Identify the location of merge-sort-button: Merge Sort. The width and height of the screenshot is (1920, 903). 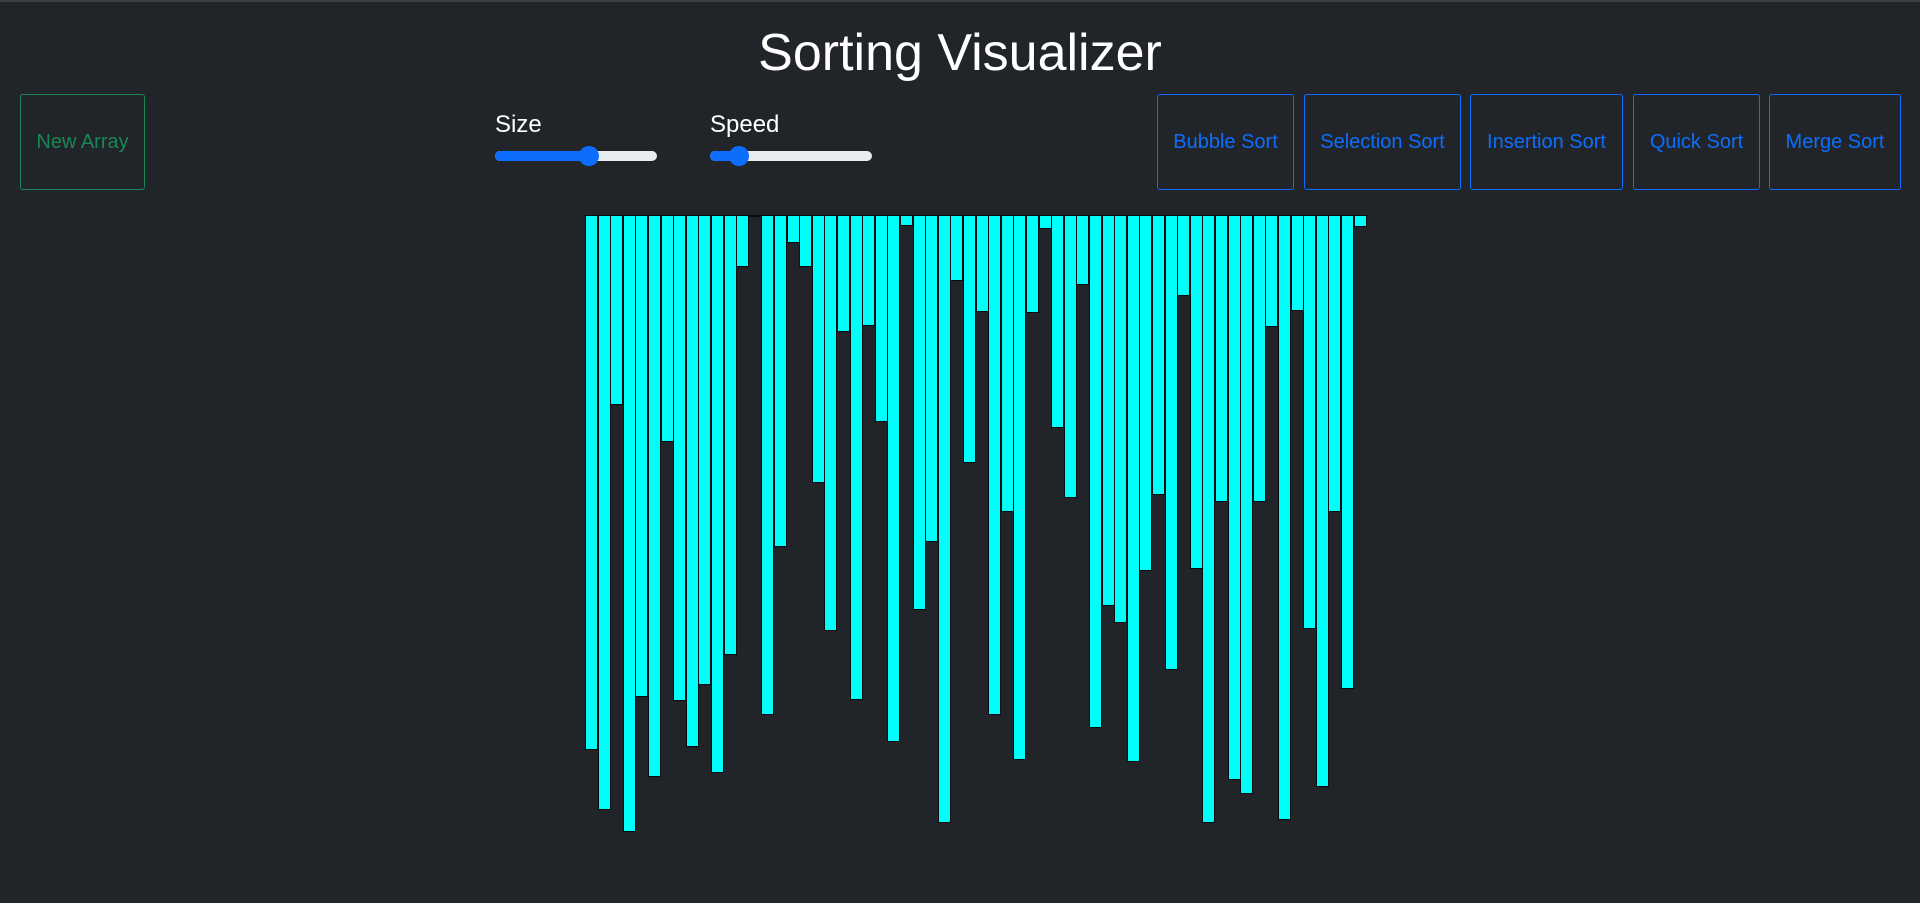
(1835, 142).